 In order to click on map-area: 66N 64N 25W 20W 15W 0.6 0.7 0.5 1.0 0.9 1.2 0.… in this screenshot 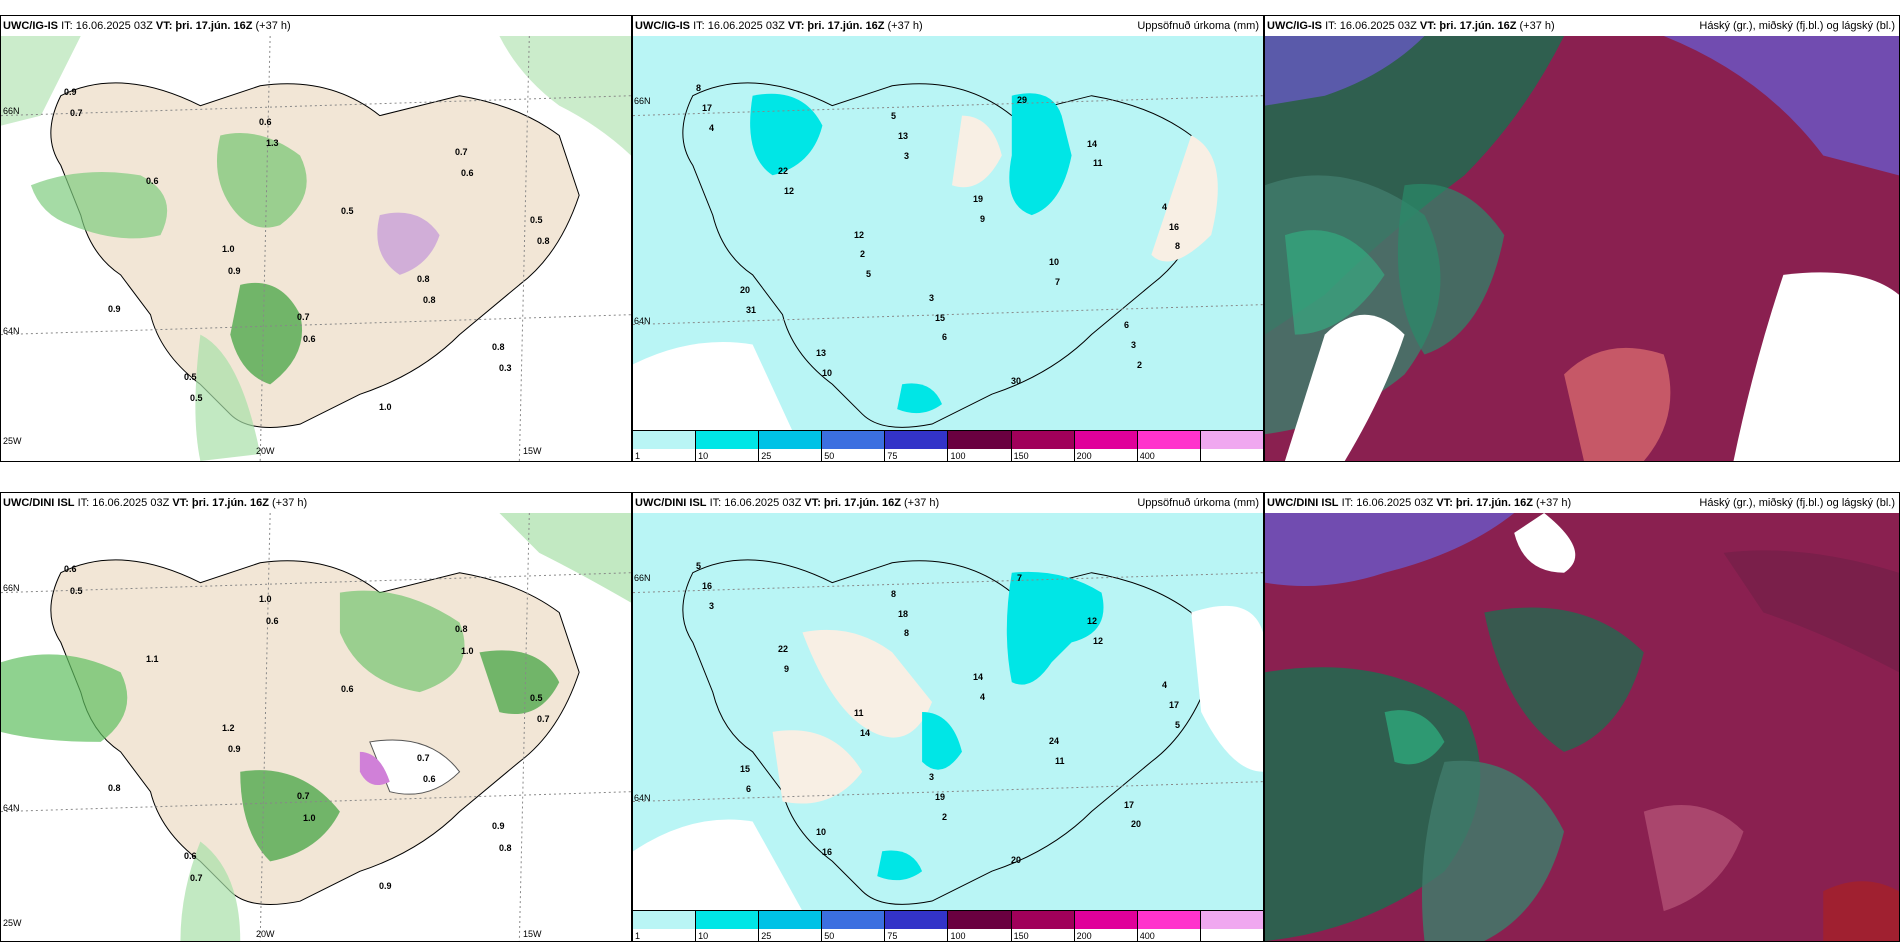, I will do `click(316, 727)`.